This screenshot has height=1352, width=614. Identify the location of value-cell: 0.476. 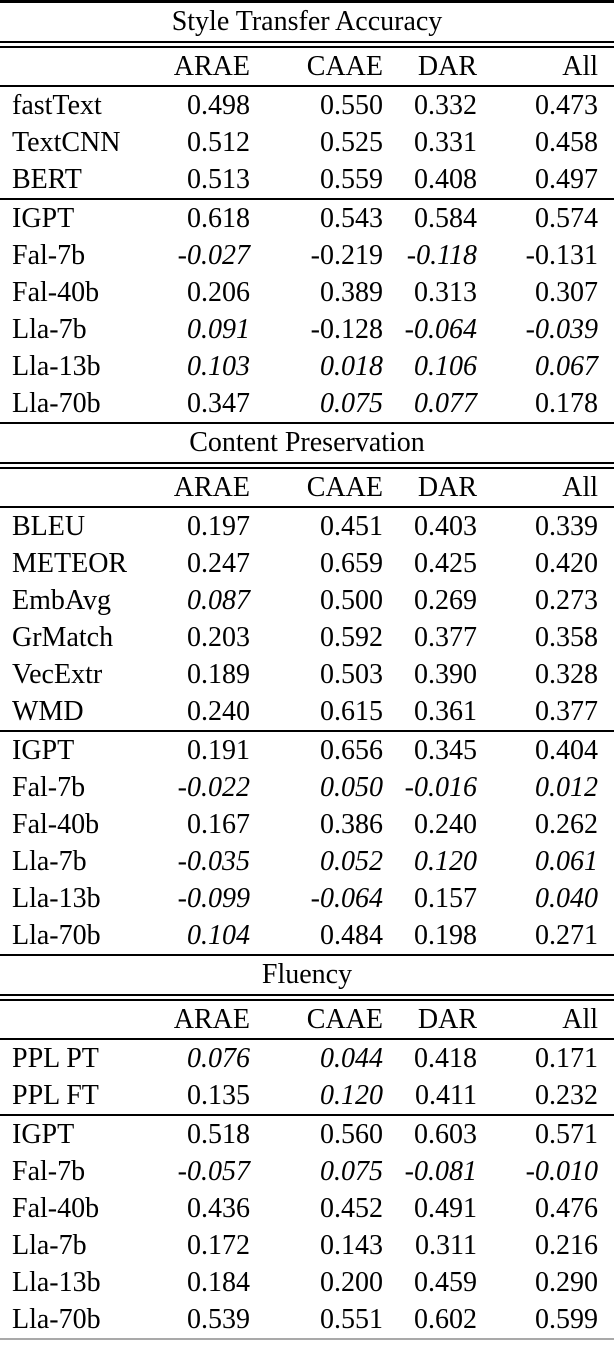
(566, 1208).